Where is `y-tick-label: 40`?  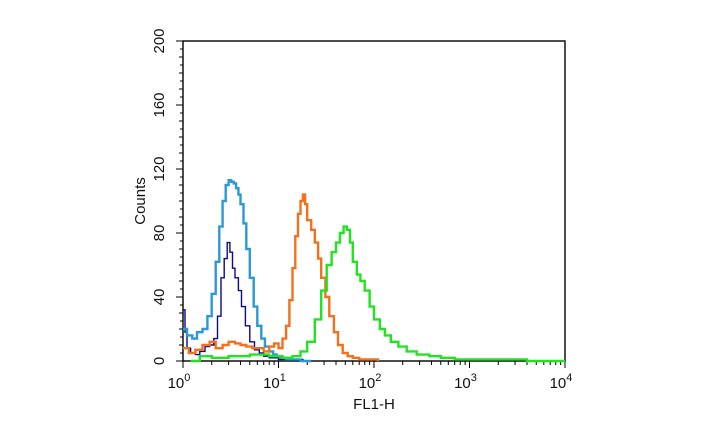
y-tick-label: 40 is located at coordinates (159, 297).